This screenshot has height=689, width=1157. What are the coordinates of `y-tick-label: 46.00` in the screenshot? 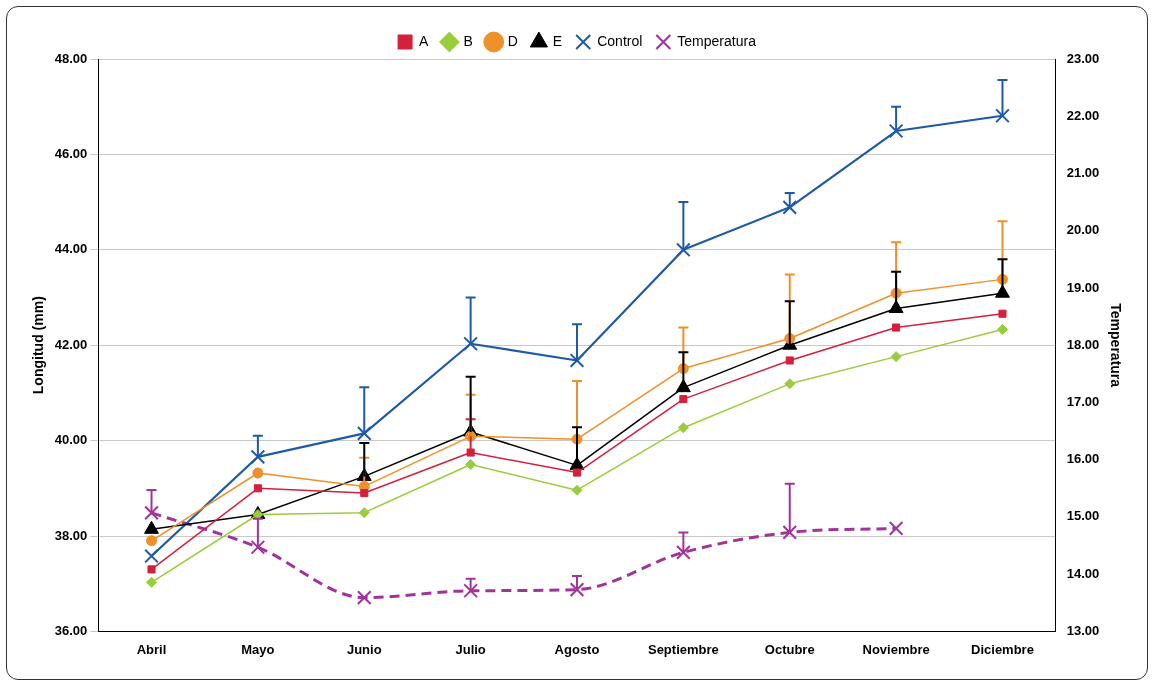 It's located at (71, 153).